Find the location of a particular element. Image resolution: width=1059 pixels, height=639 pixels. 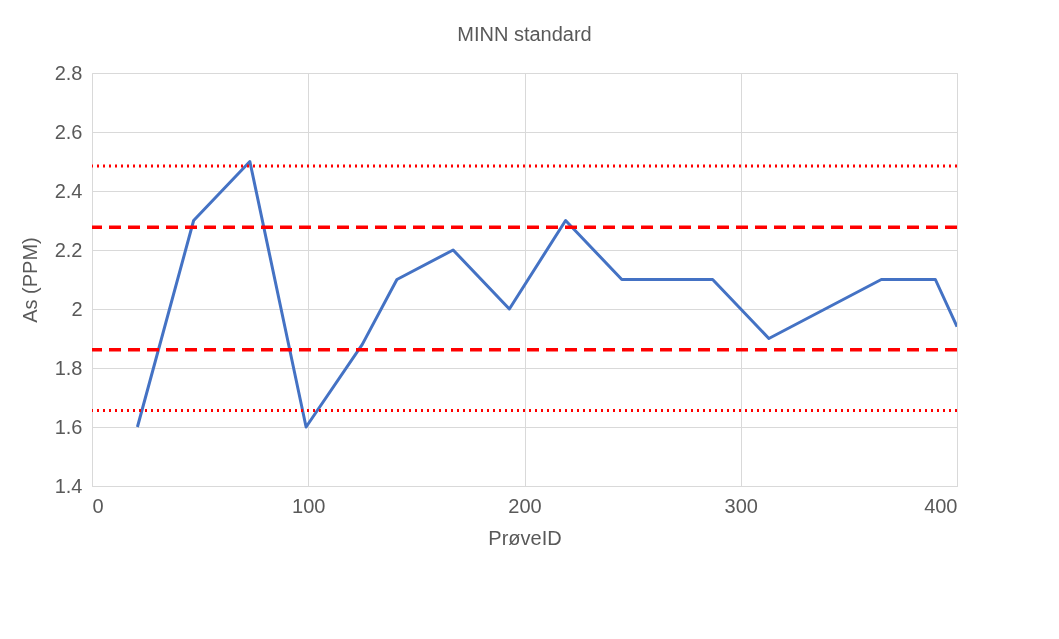

x-tick-label: 300 is located at coordinates (741, 505).